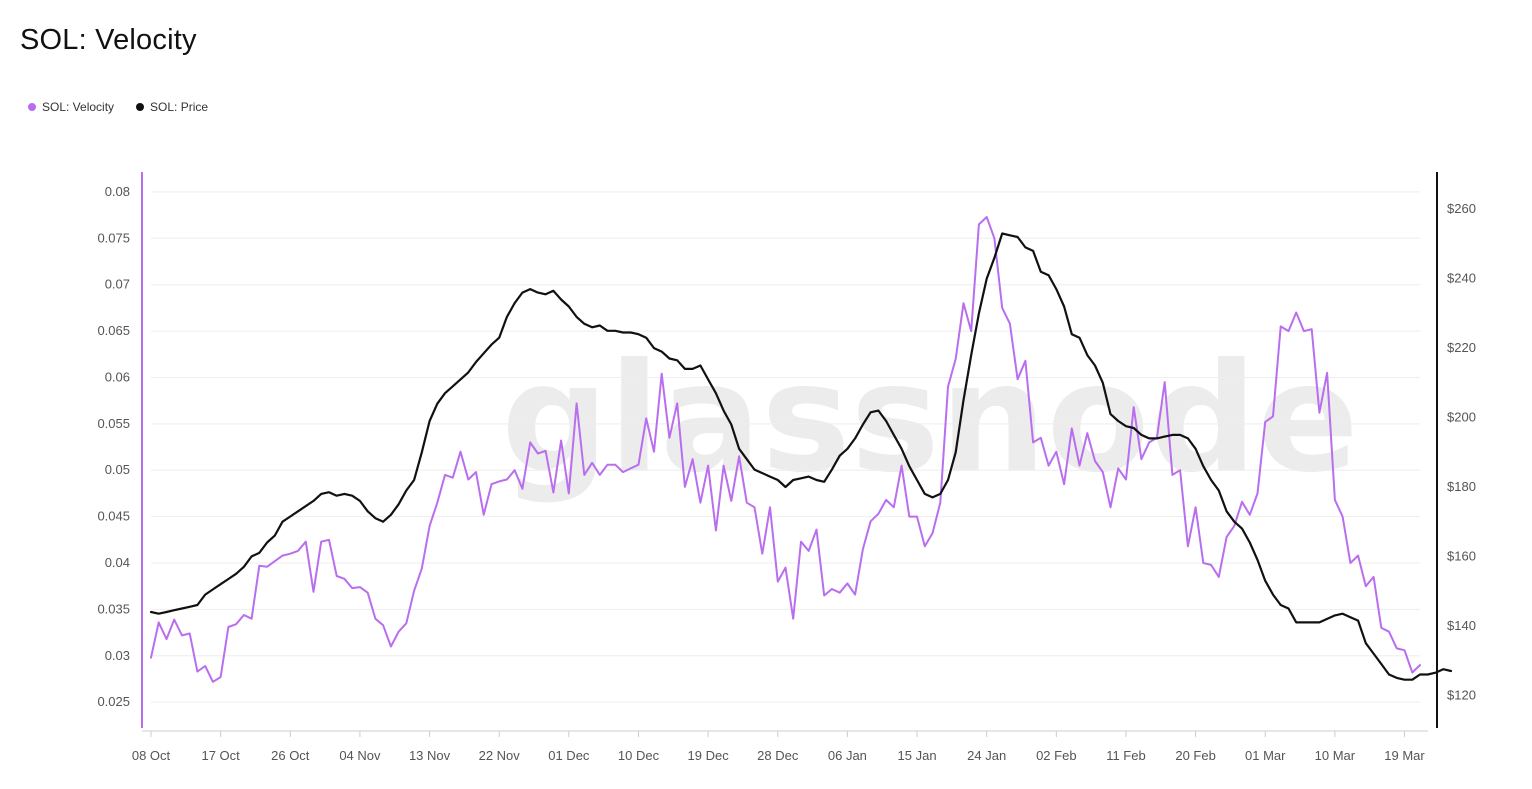 The image size is (1532, 789). I want to click on x-tick-label: 02 Feb, so click(1056, 755).